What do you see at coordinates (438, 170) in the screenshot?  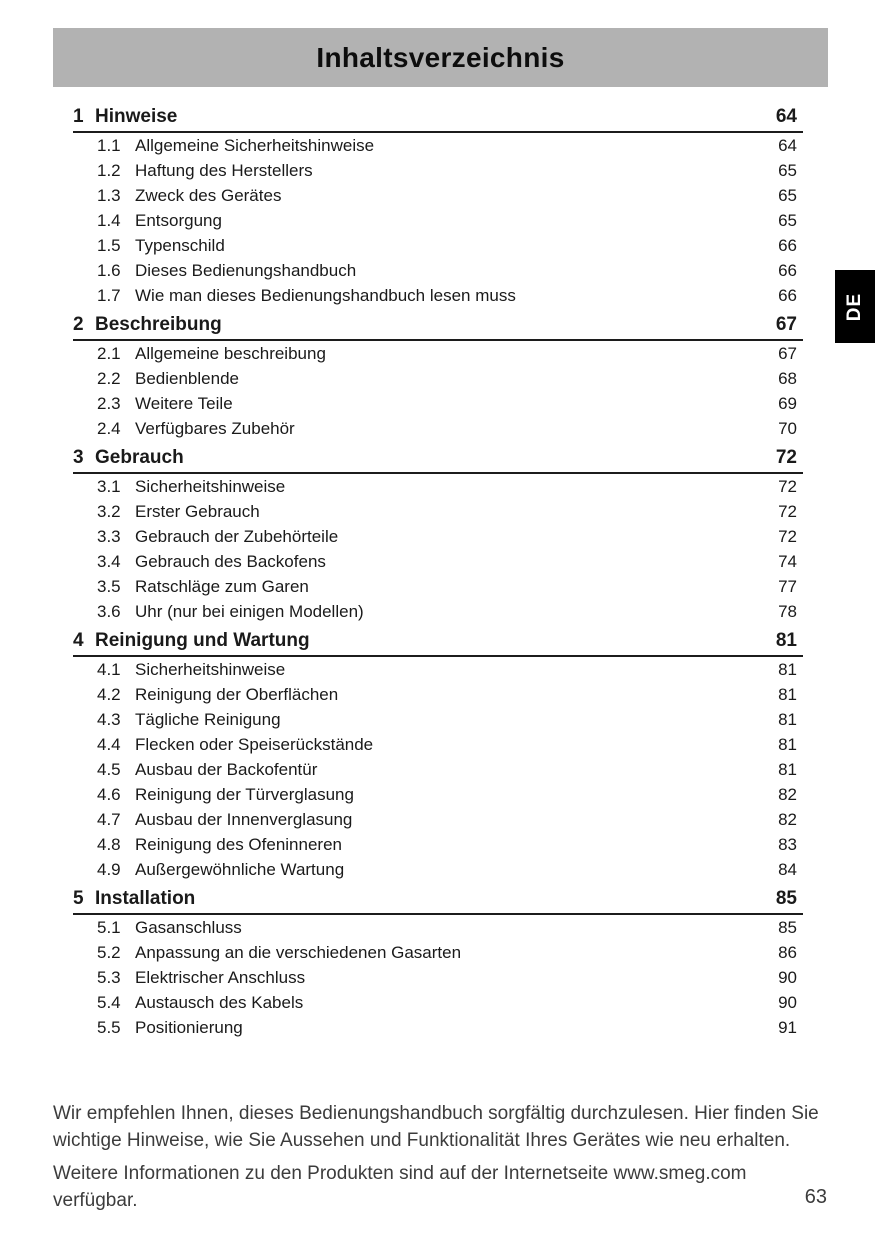 I see `toc-item-row: 1.2 Haftung des Herstellers 65` at bounding box center [438, 170].